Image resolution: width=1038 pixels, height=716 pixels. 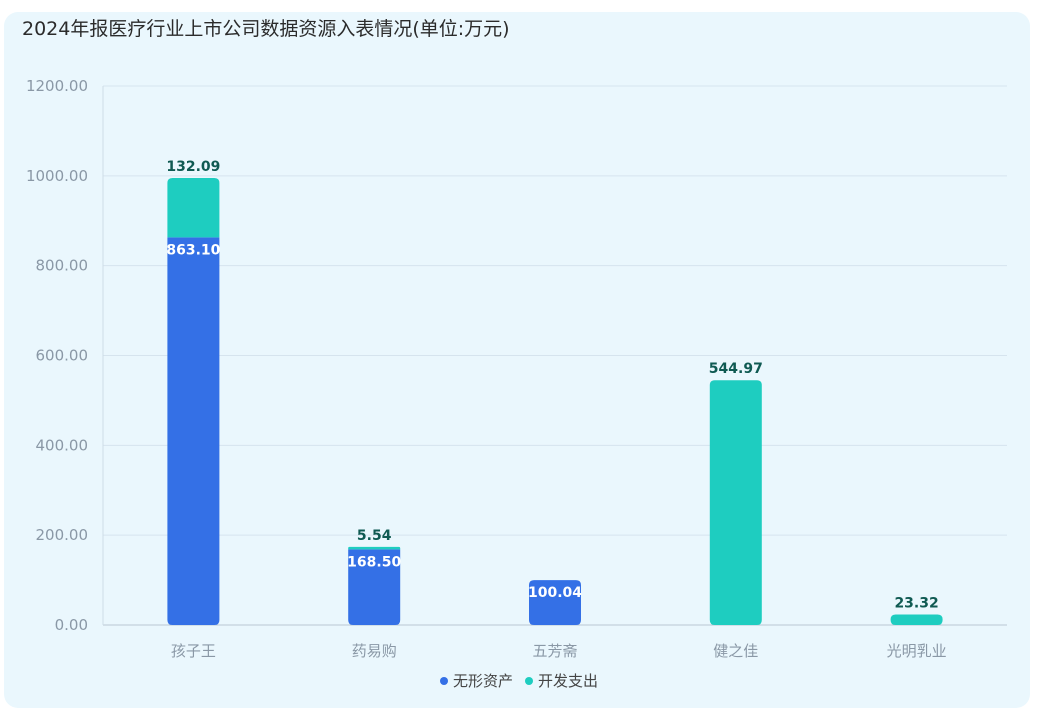 What do you see at coordinates (374, 651) in the screenshot?
I see `x-tick-label: 药易购` at bounding box center [374, 651].